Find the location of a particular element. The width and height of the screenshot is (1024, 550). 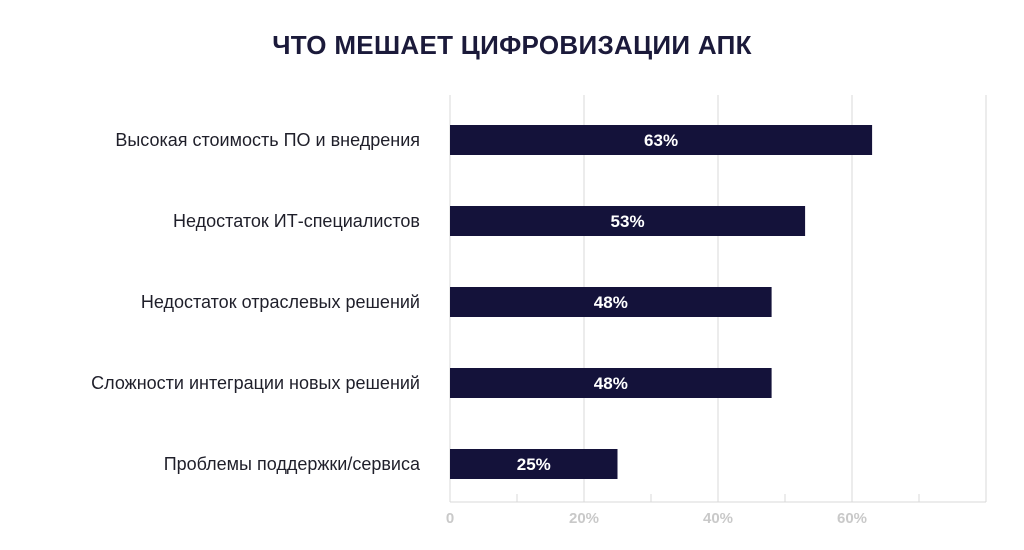

chart-title: ЧТО МЕШАЕТ ЦИФРОВИЗАЦИИ АПК is located at coordinates (512, 45).